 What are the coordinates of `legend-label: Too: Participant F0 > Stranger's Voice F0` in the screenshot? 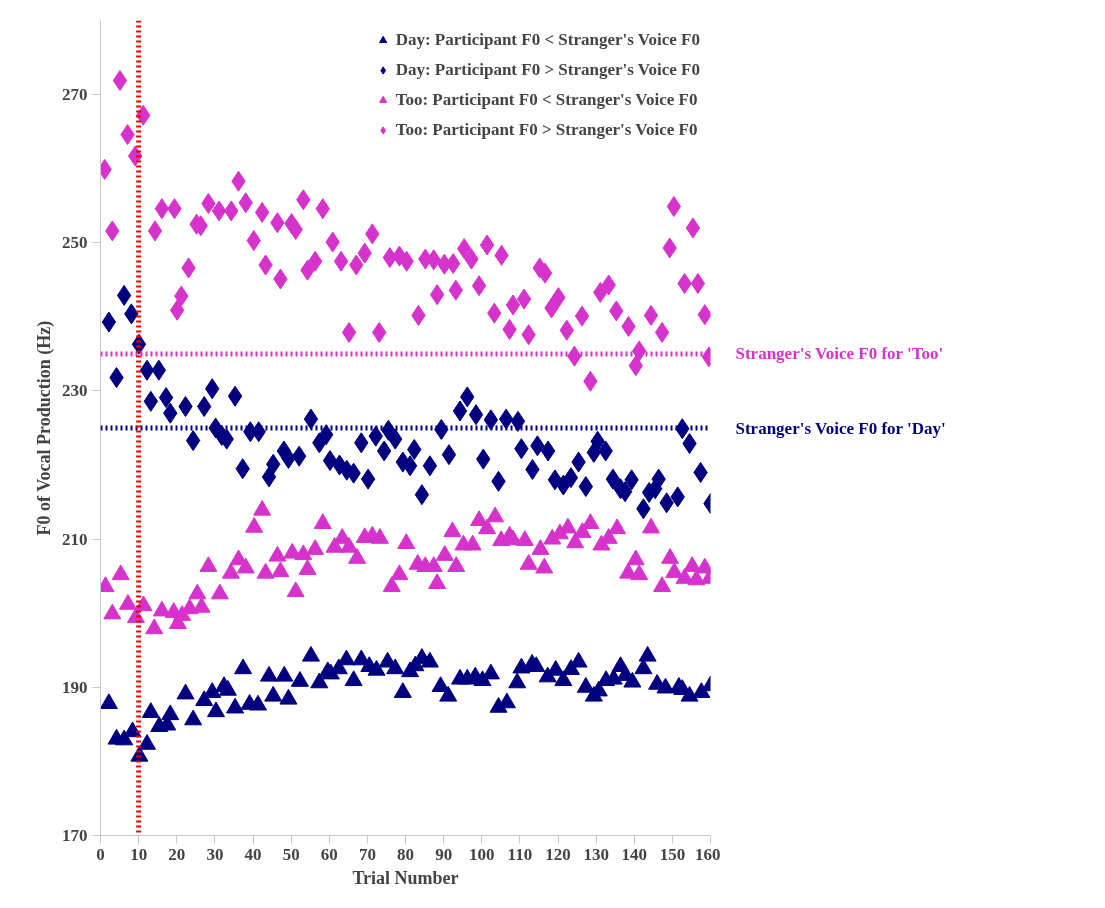 It's located at (546, 130).